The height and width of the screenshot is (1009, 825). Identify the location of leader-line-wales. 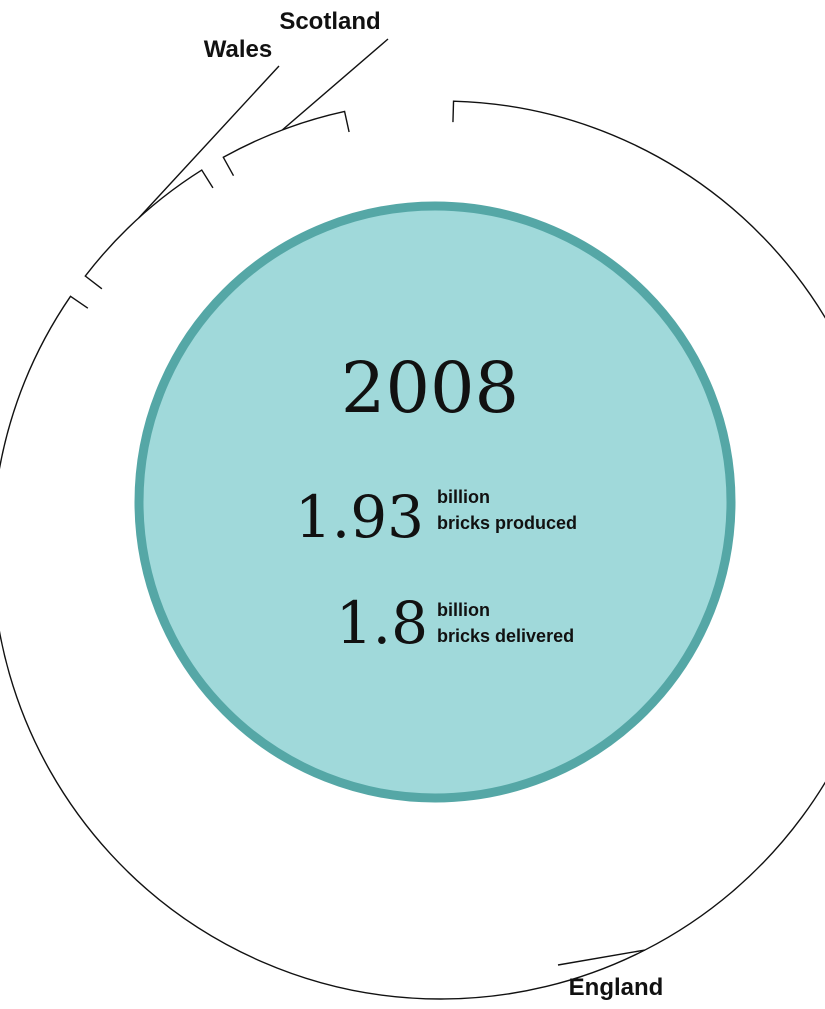
(209, 142).